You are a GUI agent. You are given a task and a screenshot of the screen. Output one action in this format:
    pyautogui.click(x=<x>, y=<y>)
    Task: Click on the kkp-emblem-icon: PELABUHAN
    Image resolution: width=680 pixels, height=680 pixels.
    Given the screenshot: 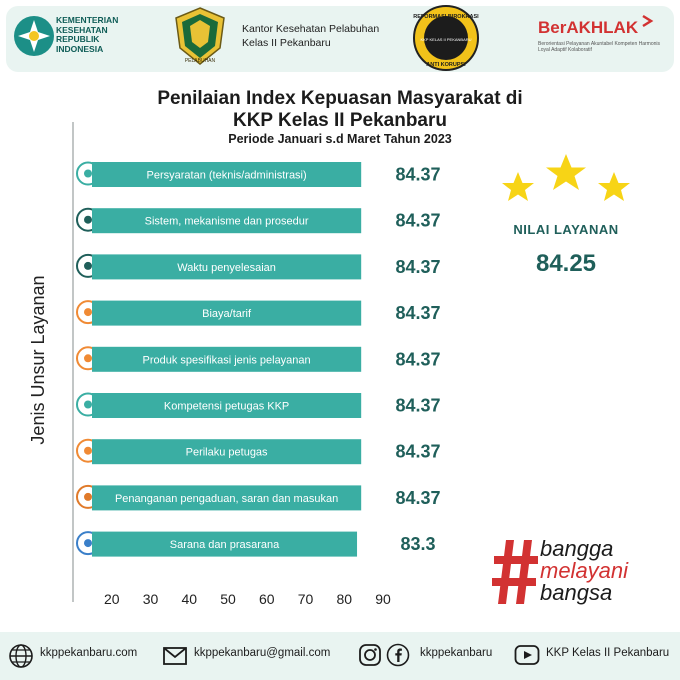 What is the action you would take?
    pyautogui.click(x=200, y=36)
    